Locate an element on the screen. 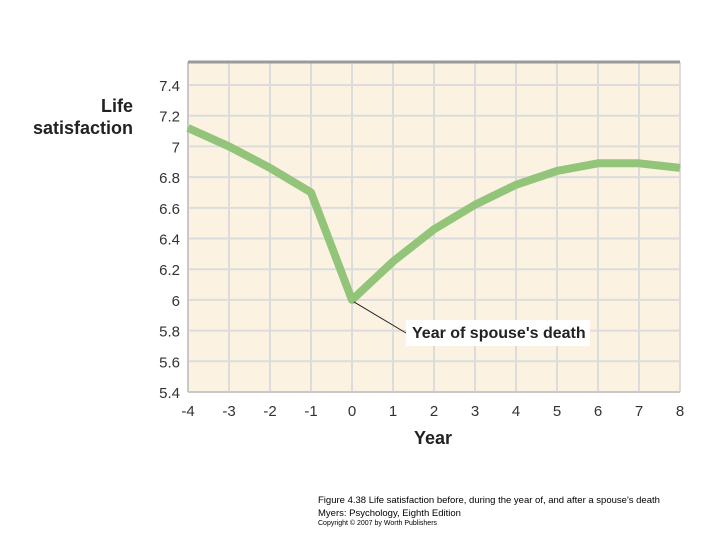  x-tick-label: 0 is located at coordinates (352, 411).